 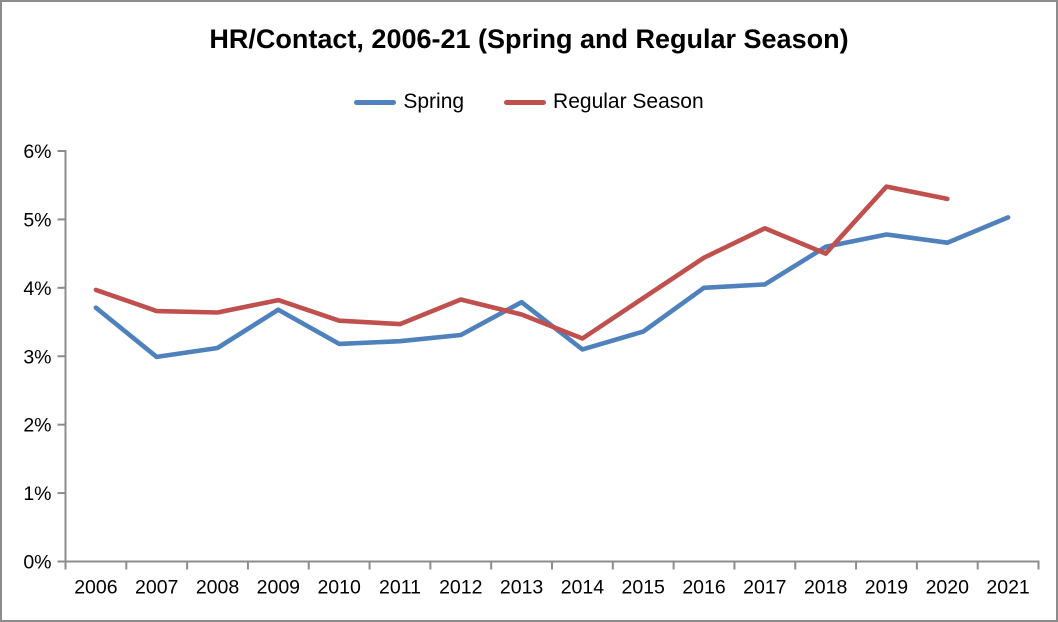 What do you see at coordinates (37, 426) in the screenshot?
I see `y-tick-label: 2%` at bounding box center [37, 426].